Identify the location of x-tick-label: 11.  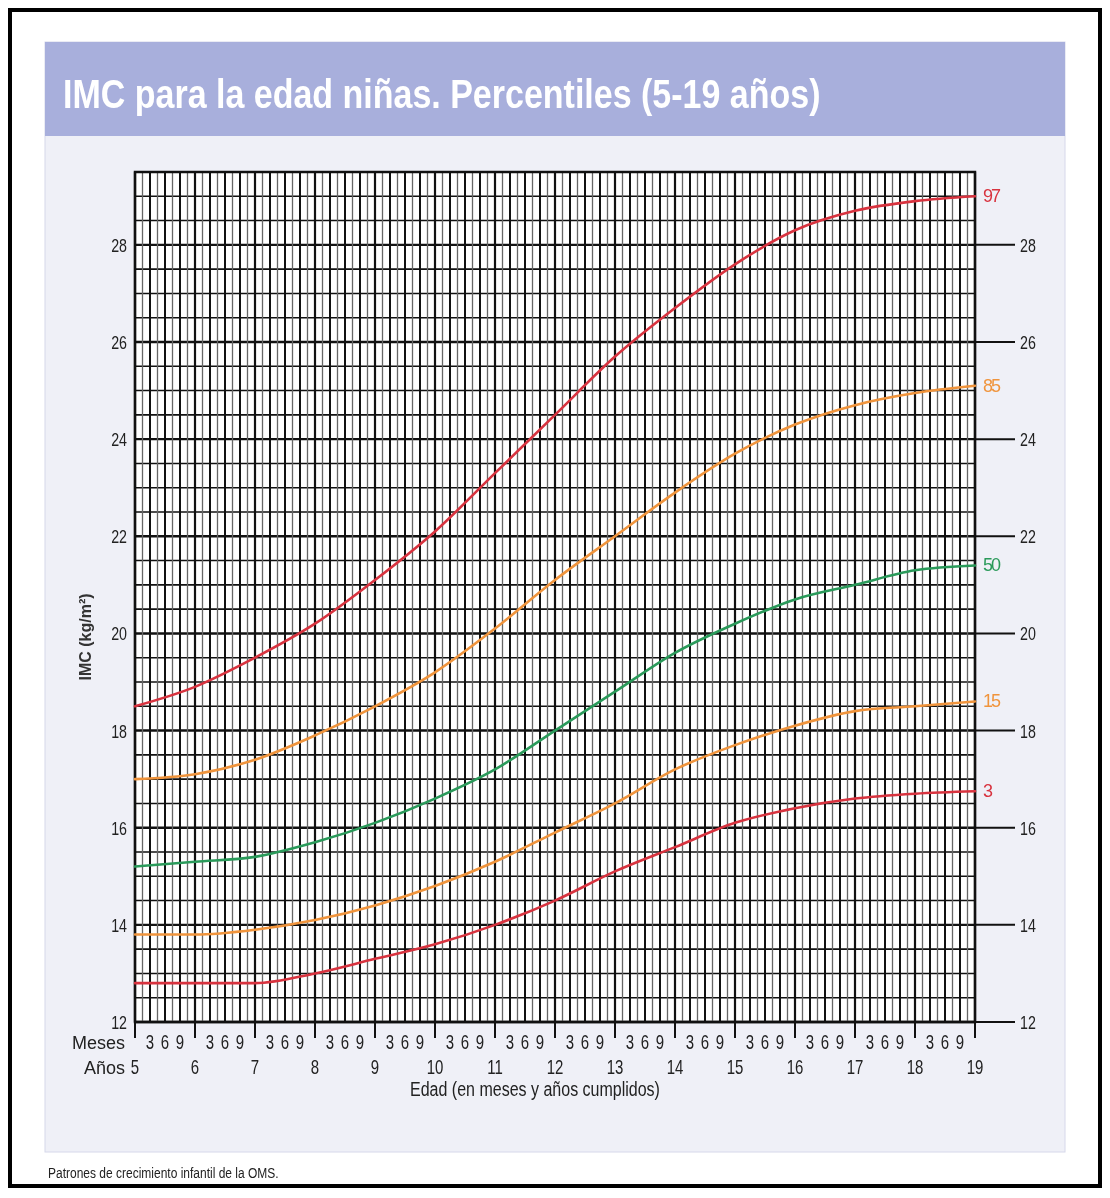
(495, 1067).